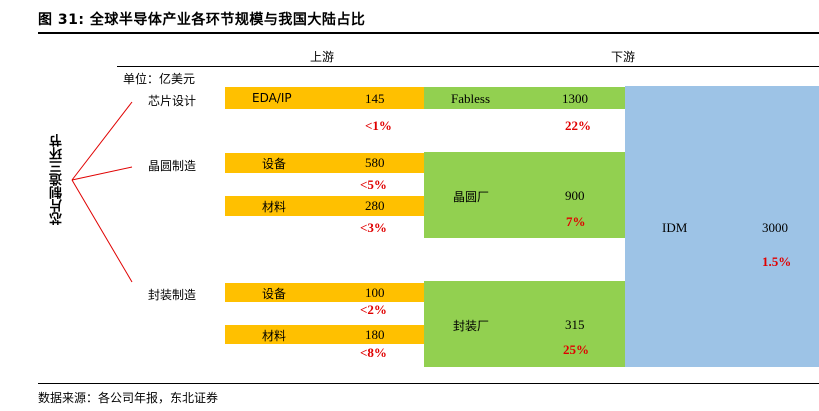 This screenshot has height=411, width=819. I want to click on fab-materials-name: 材料, so click(274, 207).